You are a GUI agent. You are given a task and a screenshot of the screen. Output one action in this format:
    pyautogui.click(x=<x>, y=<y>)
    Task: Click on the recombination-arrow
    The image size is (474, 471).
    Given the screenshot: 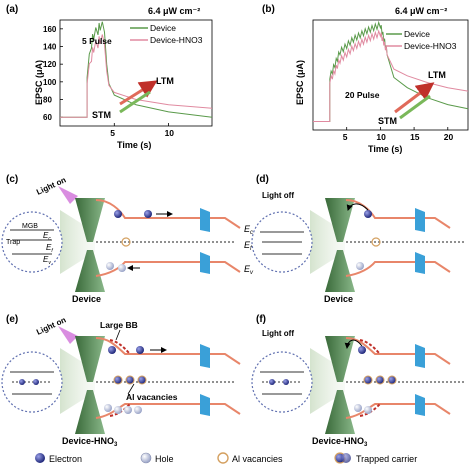 What is the action you would take?
    pyautogui.click(x=353, y=344)
    